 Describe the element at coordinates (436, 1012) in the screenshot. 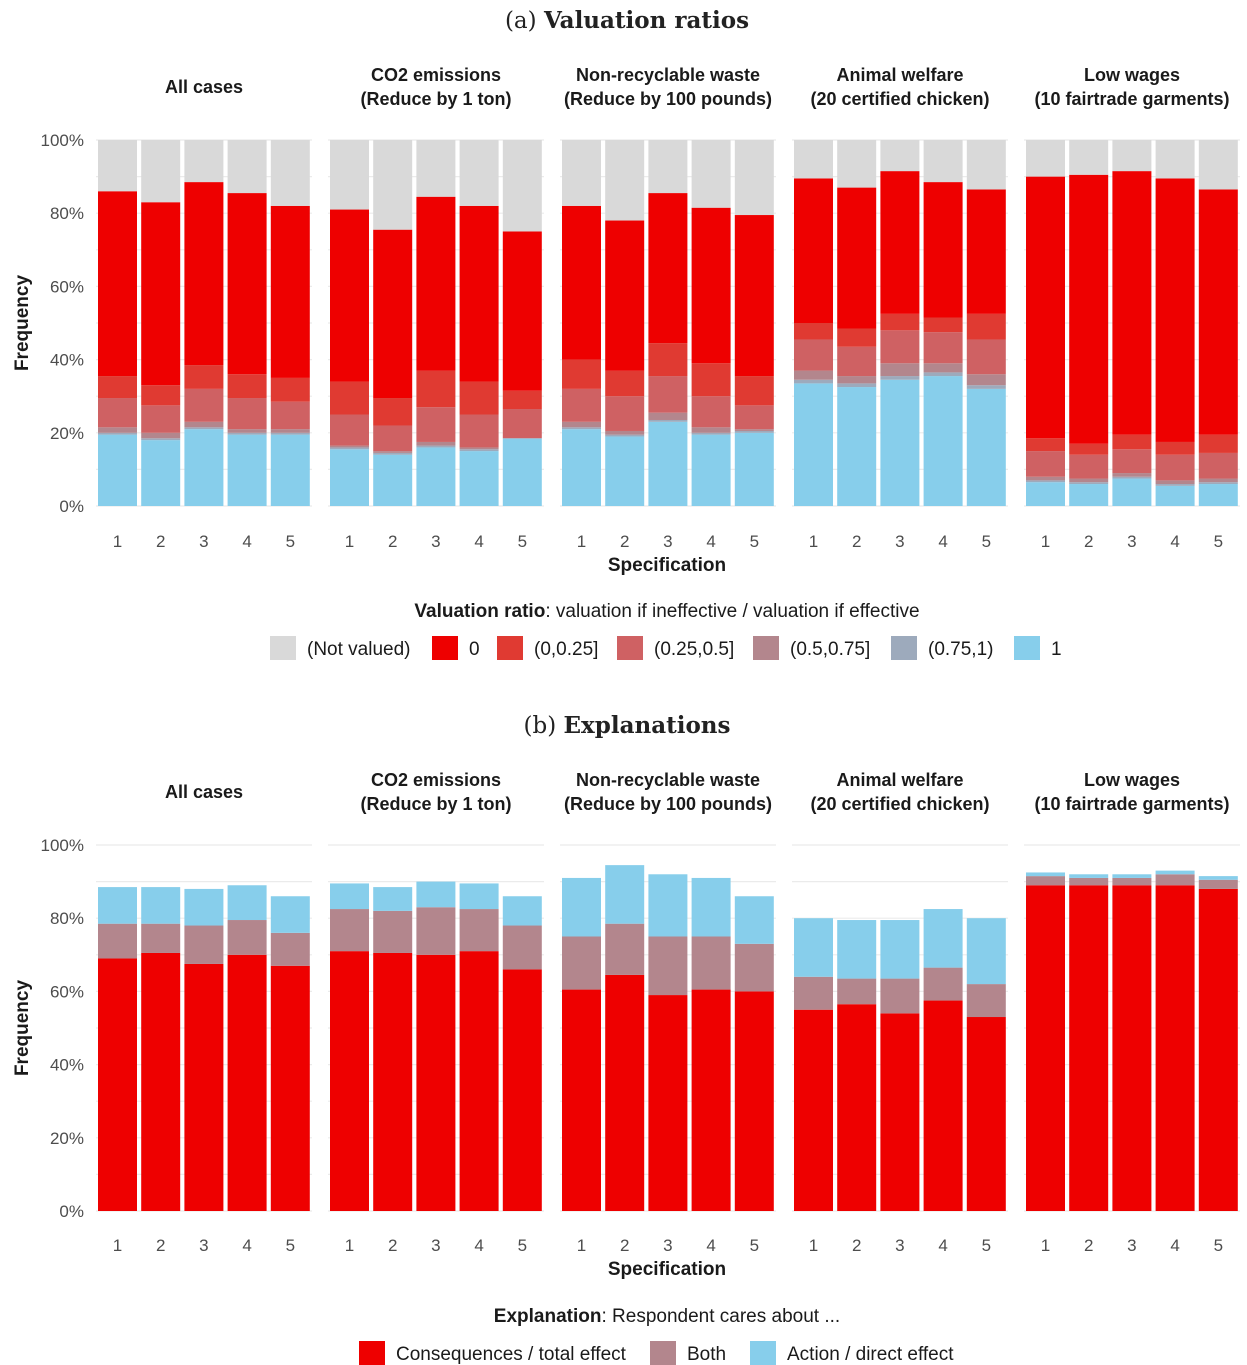

I see `facet: CO2 emissions (Reduce by 1 ton) 1 2 3 4 5` at that location.